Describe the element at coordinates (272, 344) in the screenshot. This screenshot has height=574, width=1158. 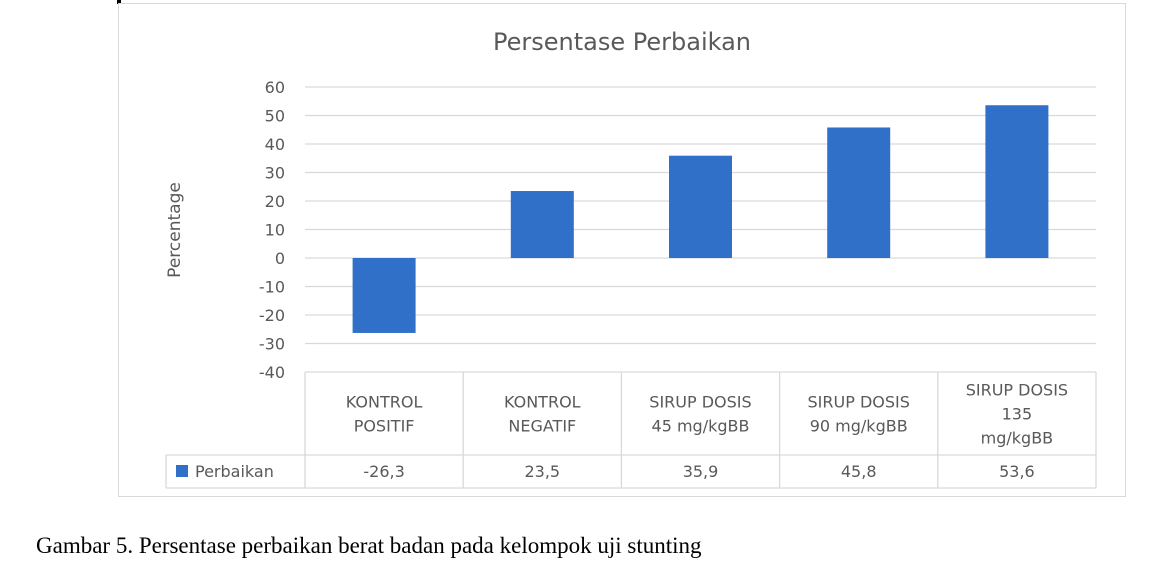
I see `y-tick-label: -30` at that location.